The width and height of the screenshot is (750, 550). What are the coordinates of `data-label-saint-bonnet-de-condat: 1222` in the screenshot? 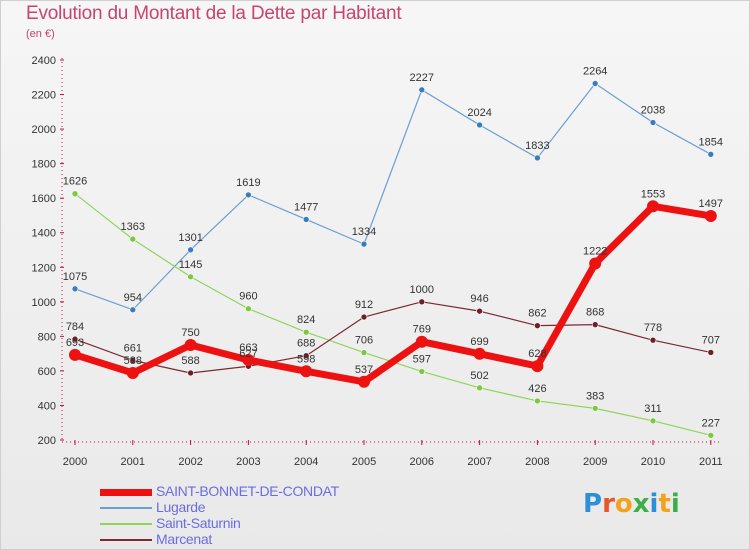 It's located at (595, 251).